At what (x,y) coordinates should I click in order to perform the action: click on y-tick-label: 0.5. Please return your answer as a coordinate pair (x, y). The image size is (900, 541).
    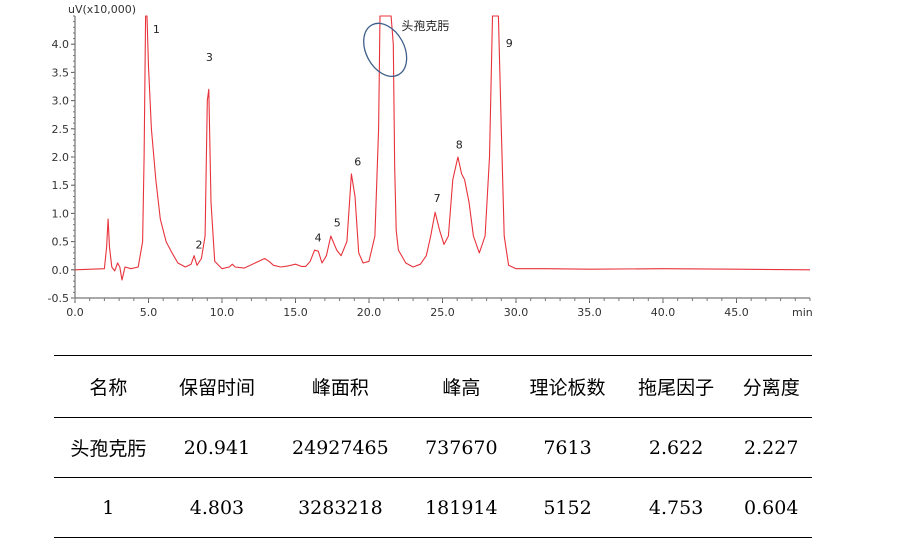
    Looking at the image, I should click on (61, 242).